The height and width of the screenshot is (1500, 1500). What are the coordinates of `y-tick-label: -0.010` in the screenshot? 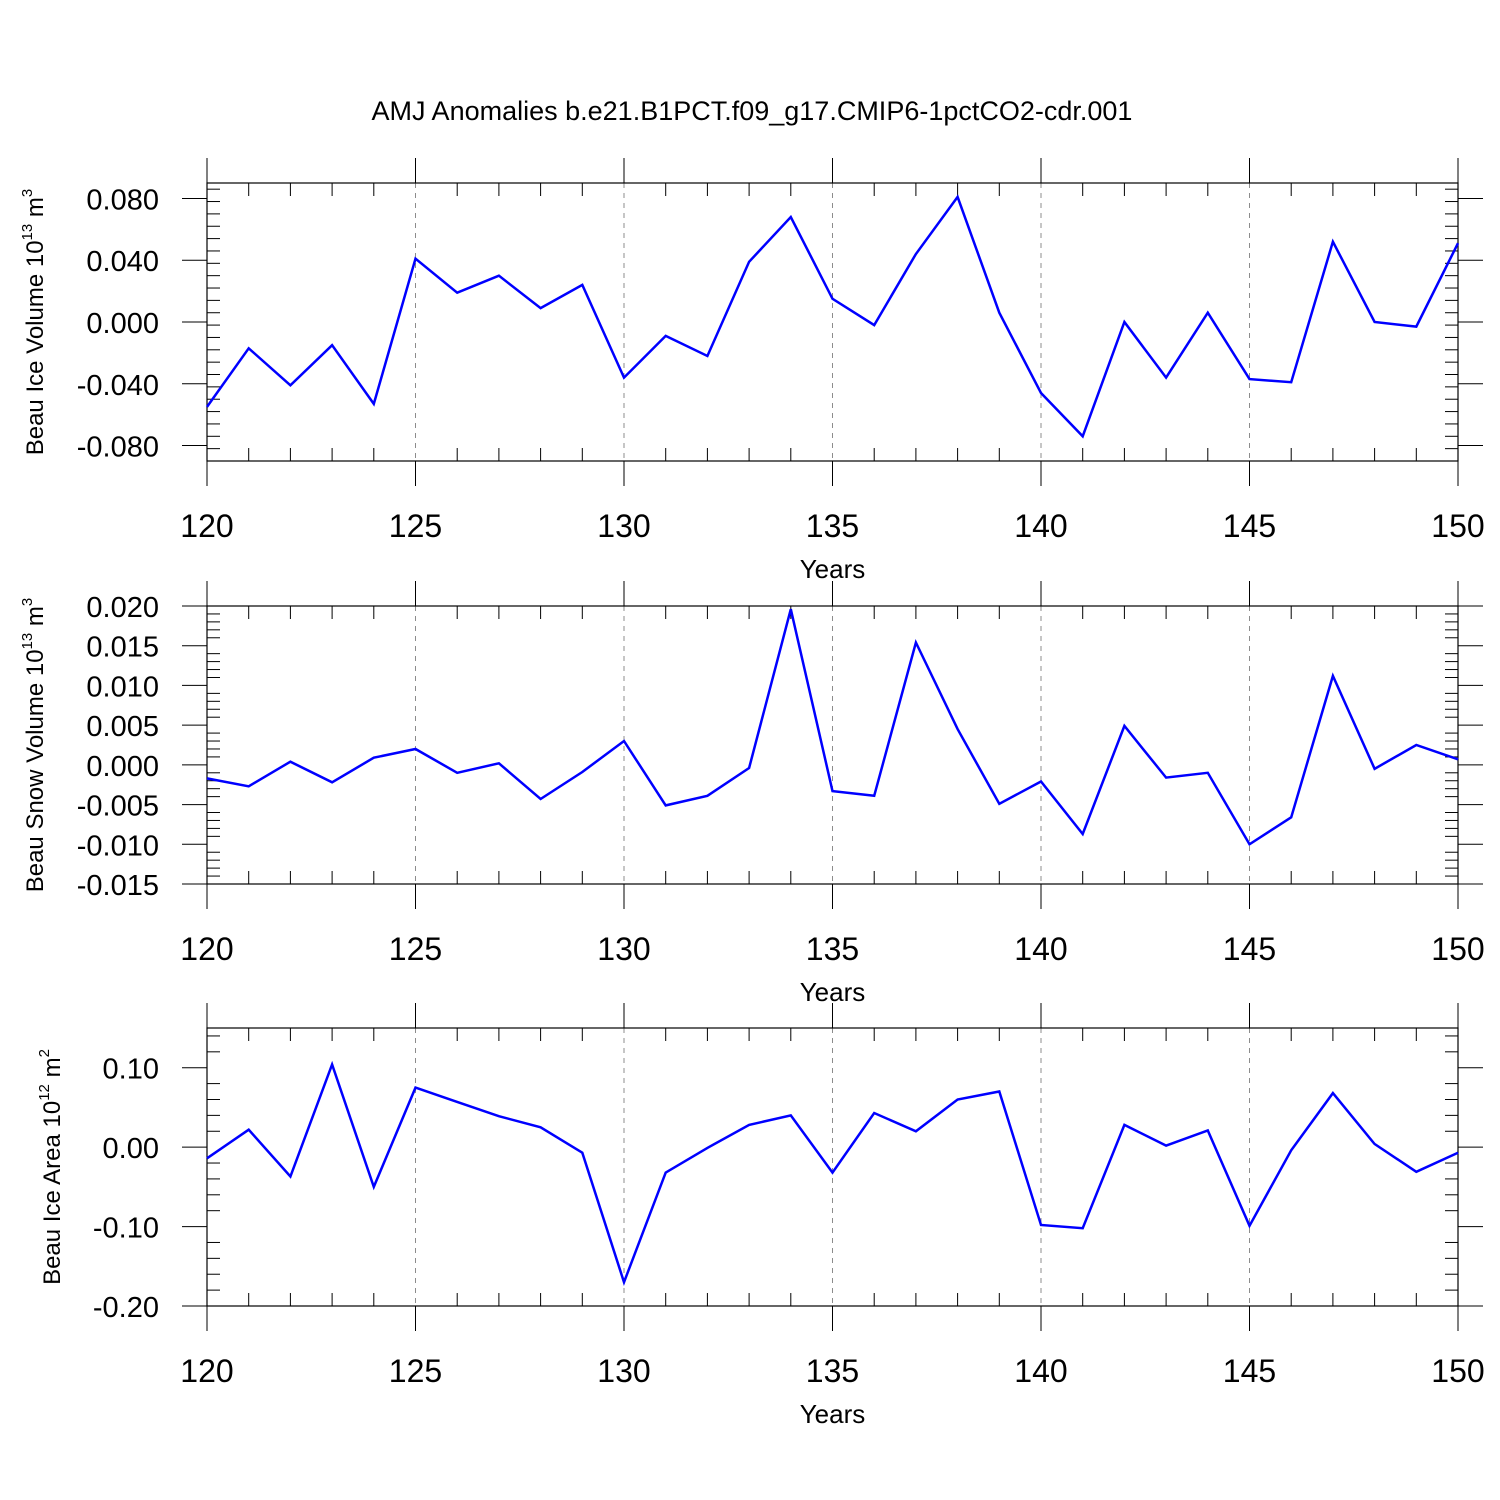 It's located at (118, 846).